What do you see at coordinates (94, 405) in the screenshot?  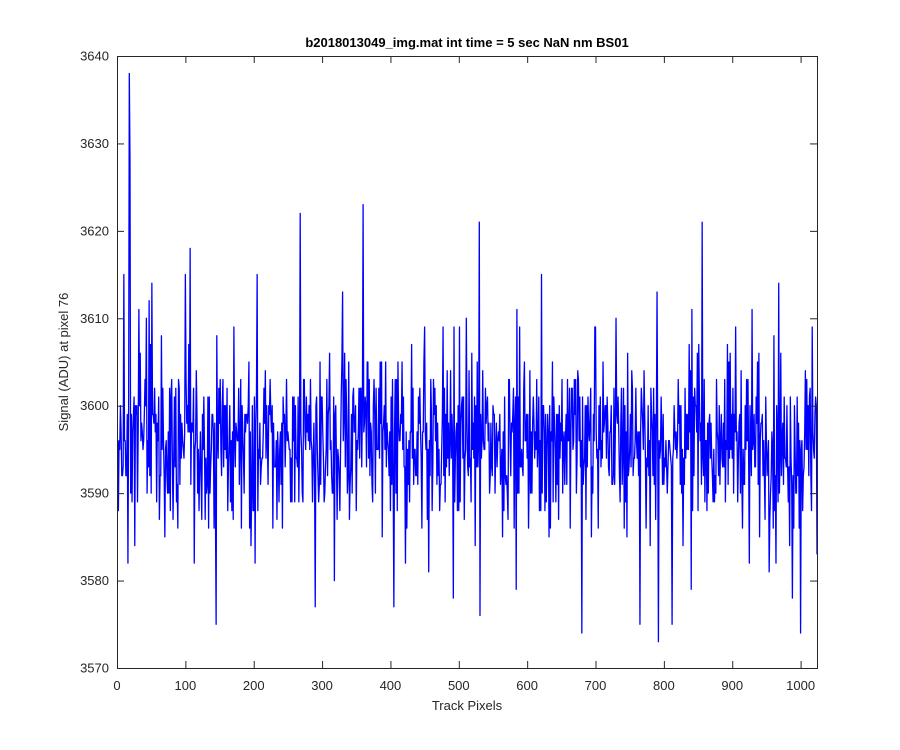 I see `y-tick-label: 3600` at bounding box center [94, 405].